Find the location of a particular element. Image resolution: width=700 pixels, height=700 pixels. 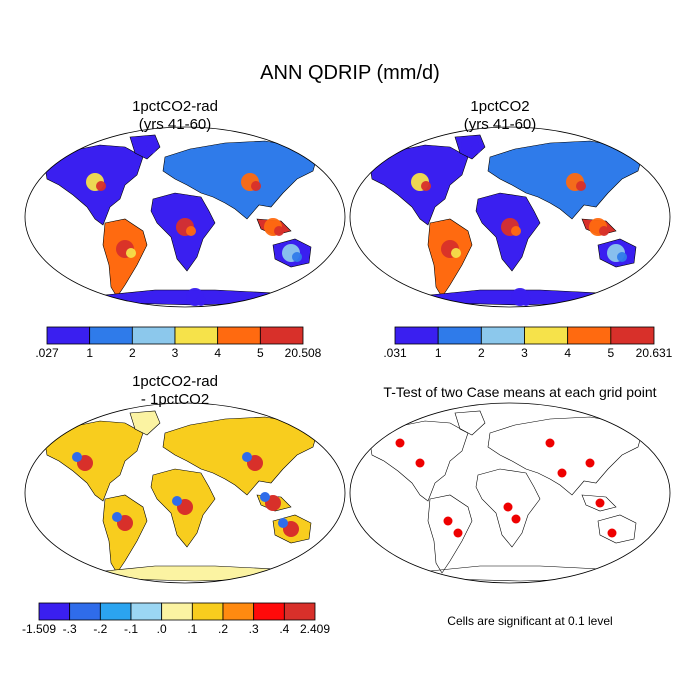

land-seasia is located at coordinates (599, 503).